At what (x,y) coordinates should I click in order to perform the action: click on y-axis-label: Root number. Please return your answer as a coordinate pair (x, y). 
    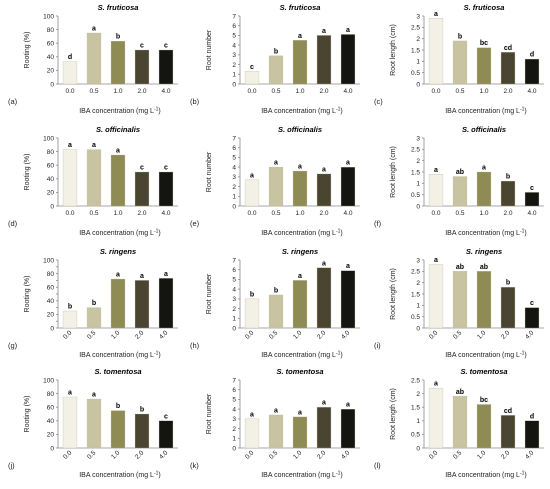
    Looking at the image, I should click on (209, 171).